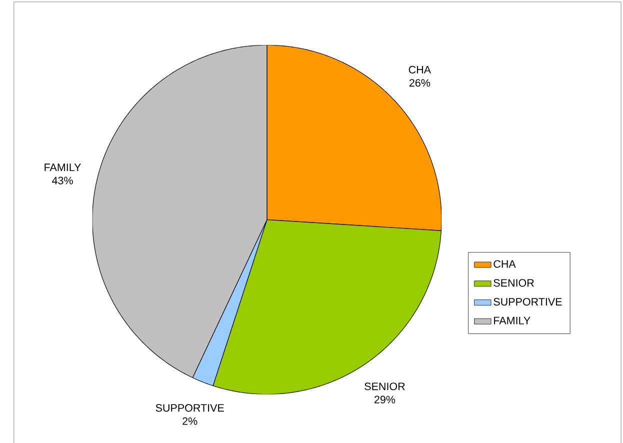 This screenshot has height=443, width=623. Describe the element at coordinates (514, 282) in the screenshot. I see `legend-label: SENIOR` at that location.